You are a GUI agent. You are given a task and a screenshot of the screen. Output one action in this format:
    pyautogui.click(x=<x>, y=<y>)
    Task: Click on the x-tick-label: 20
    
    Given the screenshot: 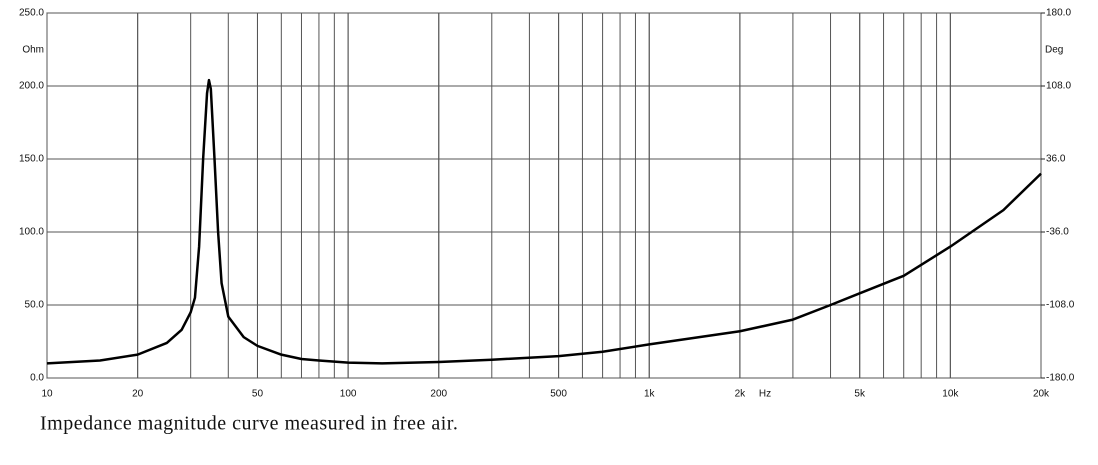 What is the action you would take?
    pyautogui.click(x=138, y=394)
    